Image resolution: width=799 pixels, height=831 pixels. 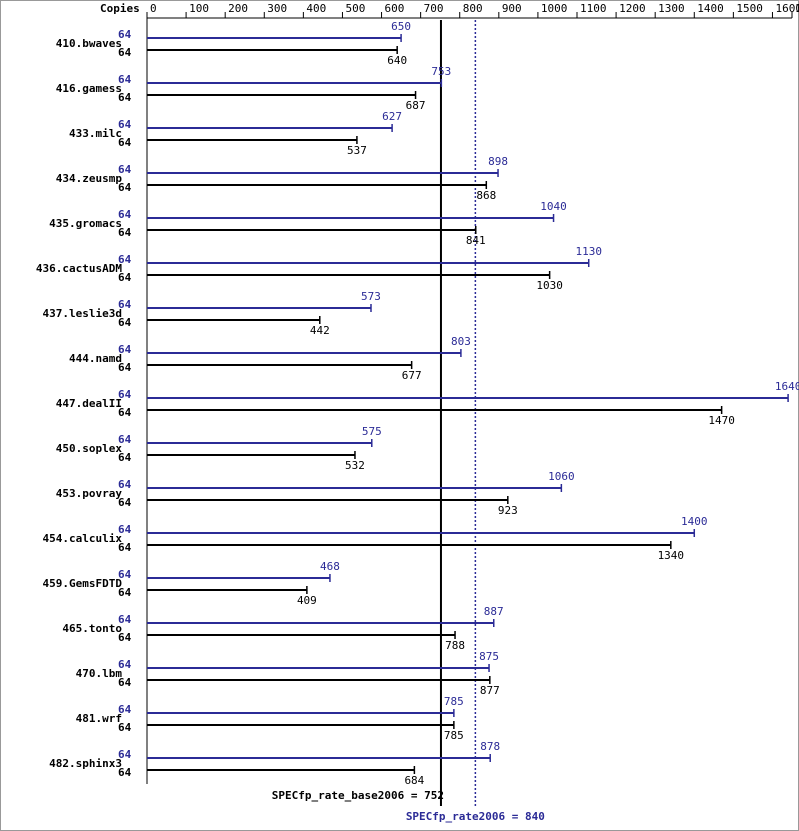 I want to click on benchmark-label: 434.zeusmp, so click(x=89, y=178).